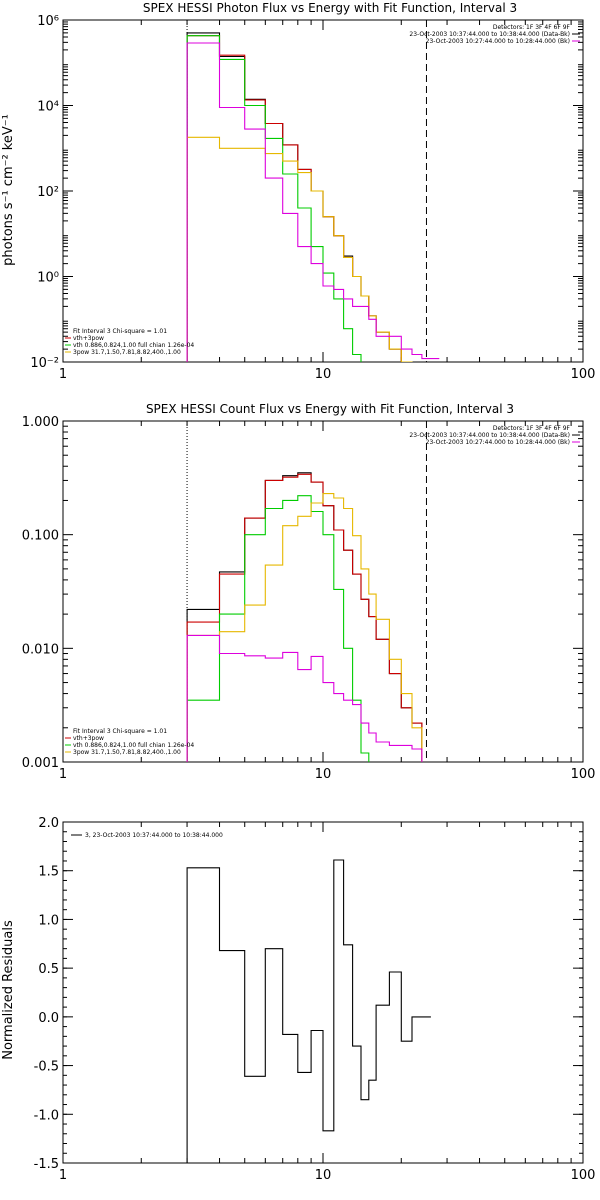 The width and height of the screenshot is (600, 1200). What do you see at coordinates (40, 763) in the screenshot?
I see `count-flux-y-tick-label: 0.001` at bounding box center [40, 763].